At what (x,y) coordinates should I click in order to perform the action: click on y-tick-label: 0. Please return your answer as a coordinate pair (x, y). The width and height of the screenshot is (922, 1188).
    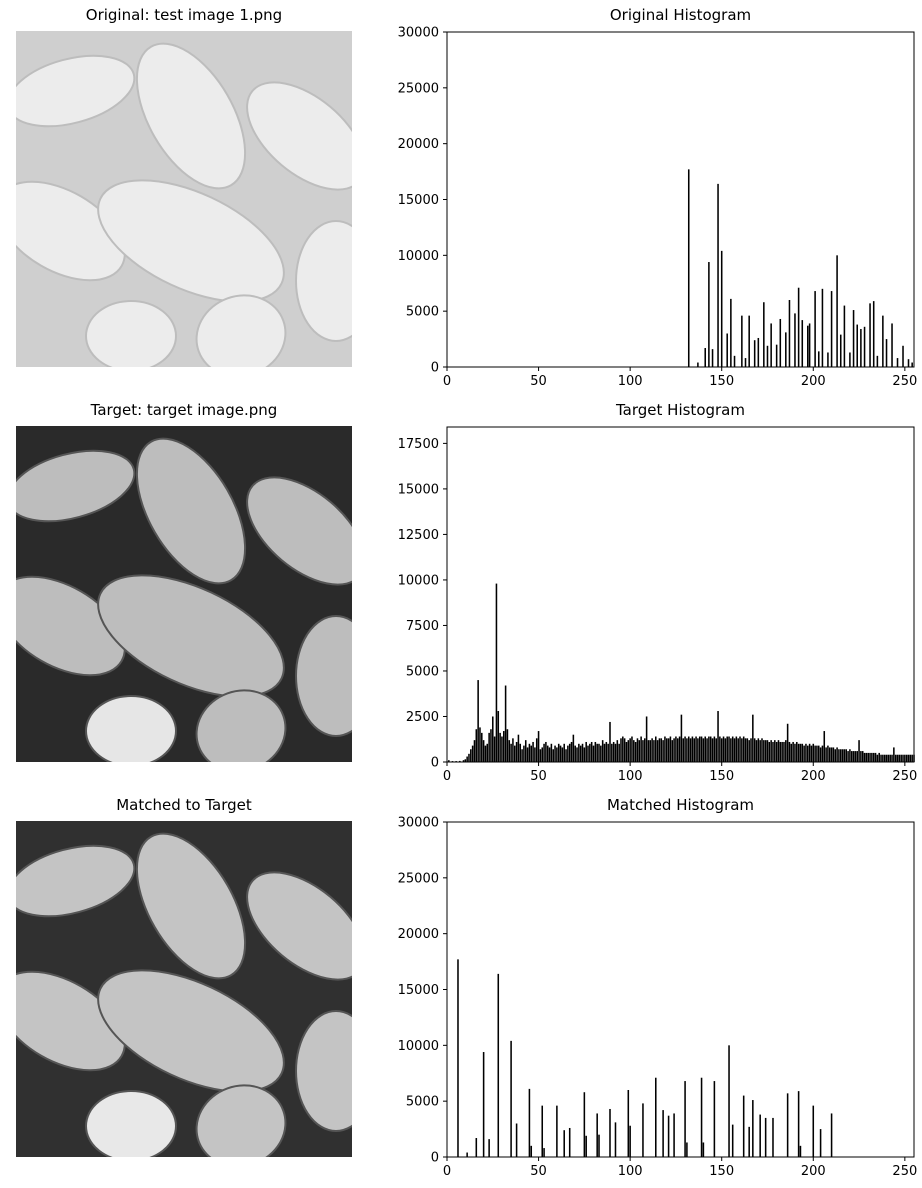
    Looking at the image, I should click on (435, 368).